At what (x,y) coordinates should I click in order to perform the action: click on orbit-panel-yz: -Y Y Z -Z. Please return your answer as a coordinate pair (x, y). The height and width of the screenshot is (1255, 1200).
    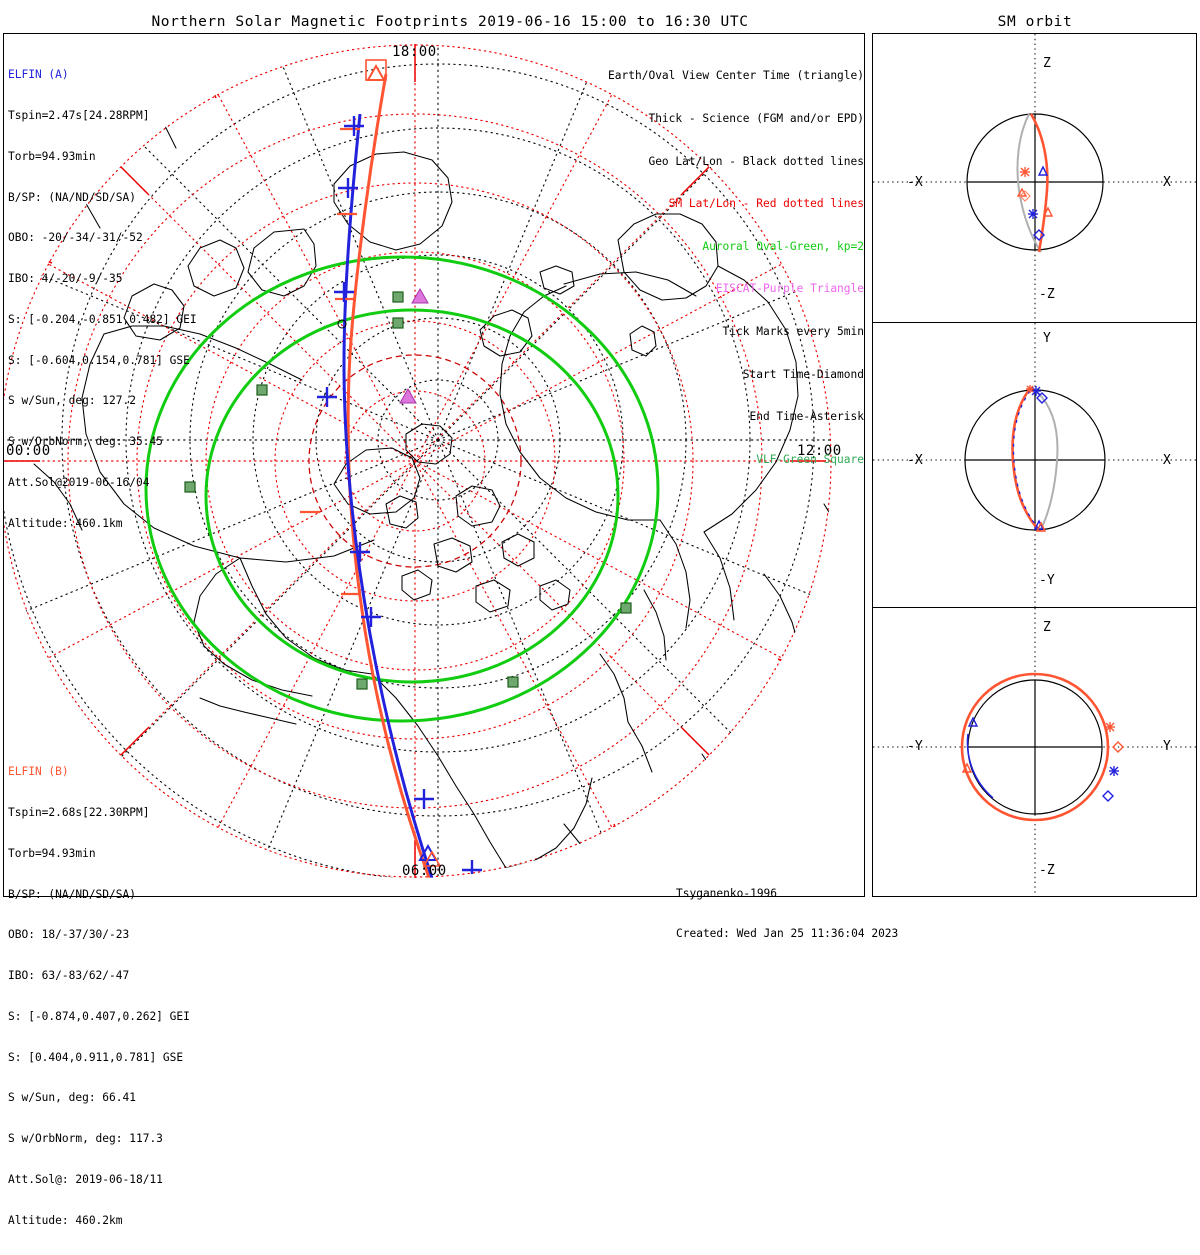
    Looking at the image, I should click on (1034, 752).